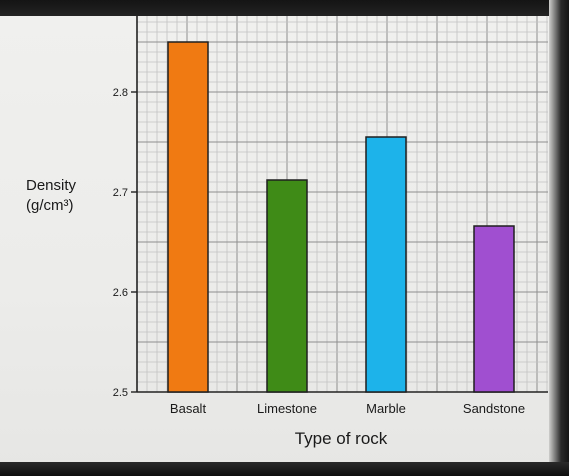 The image size is (569, 476). What do you see at coordinates (71, 196) in the screenshot?
I see `y-axis-label: Density (g/cm³)` at bounding box center [71, 196].